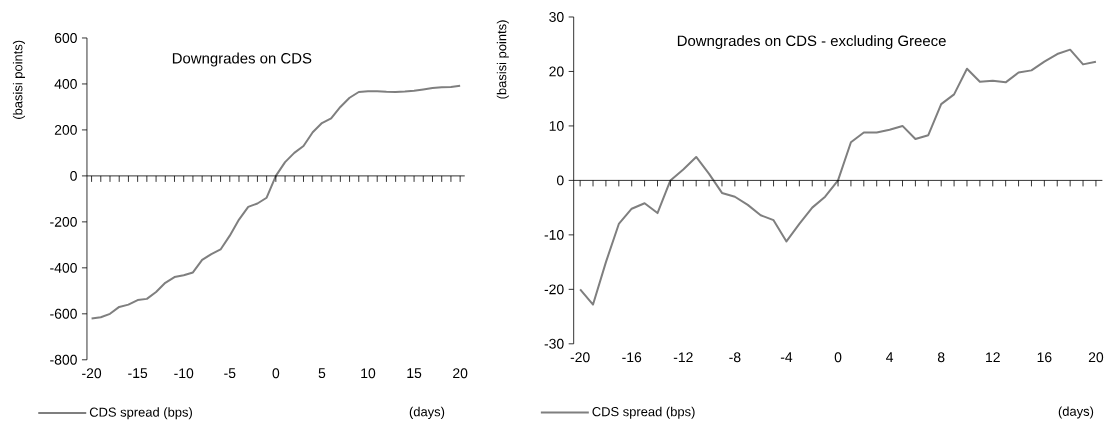  What do you see at coordinates (414, 373) in the screenshot?
I see `x-tick-label: 15` at bounding box center [414, 373].